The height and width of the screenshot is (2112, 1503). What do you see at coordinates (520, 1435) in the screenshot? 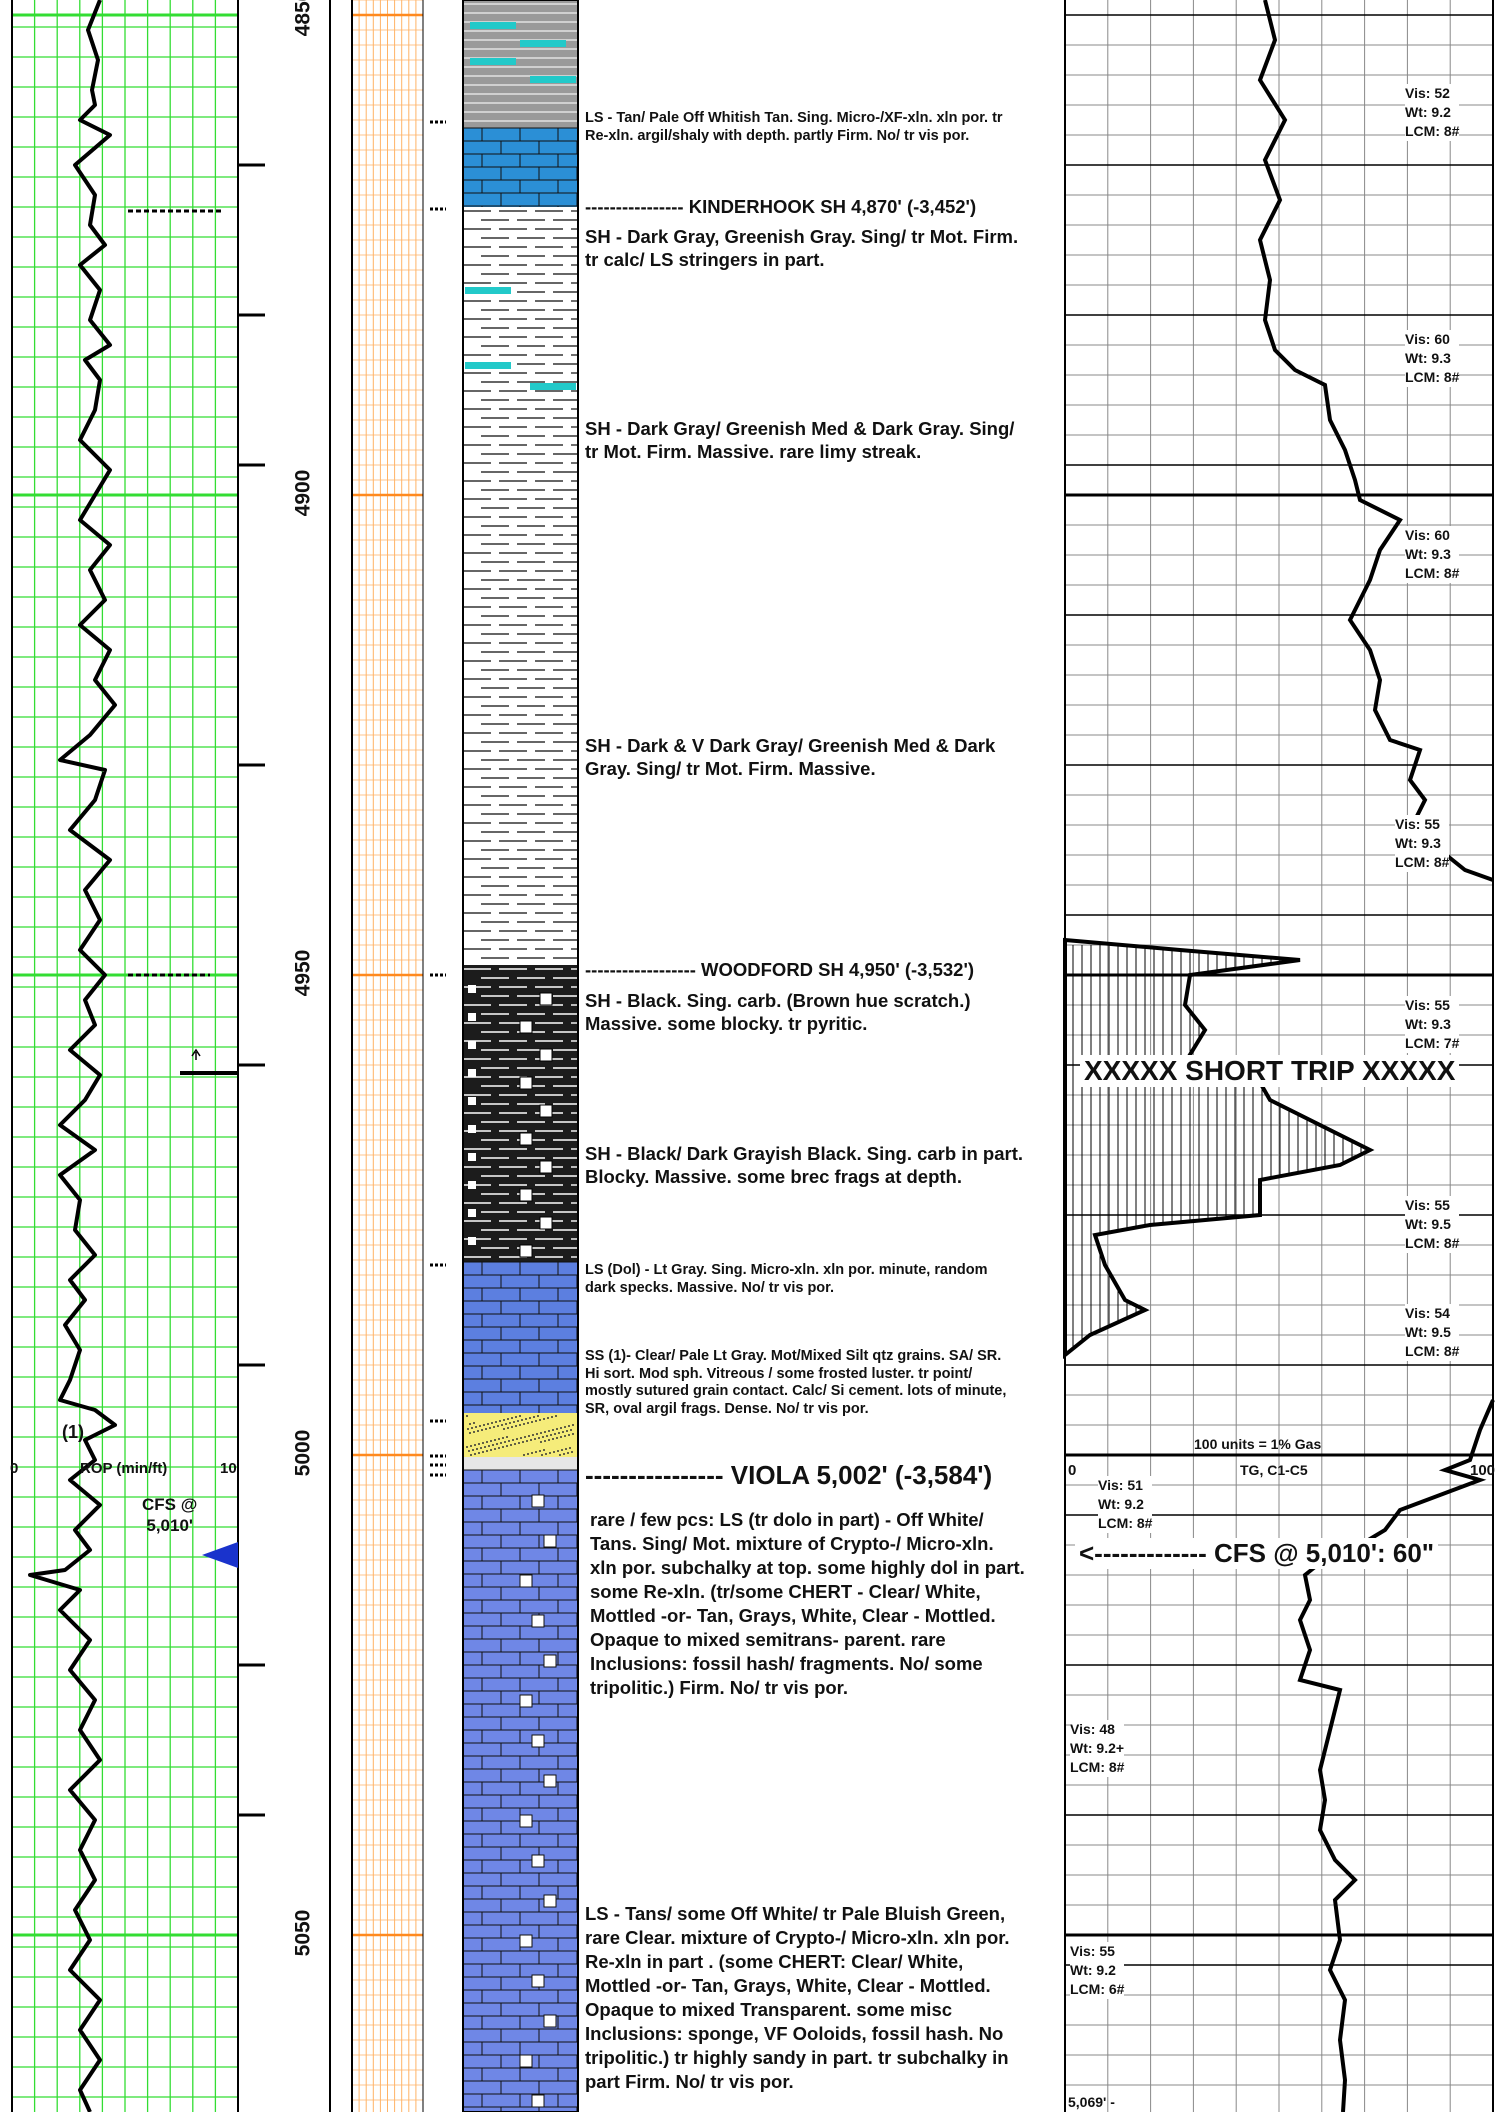
I see `sandstone-band` at bounding box center [520, 1435].